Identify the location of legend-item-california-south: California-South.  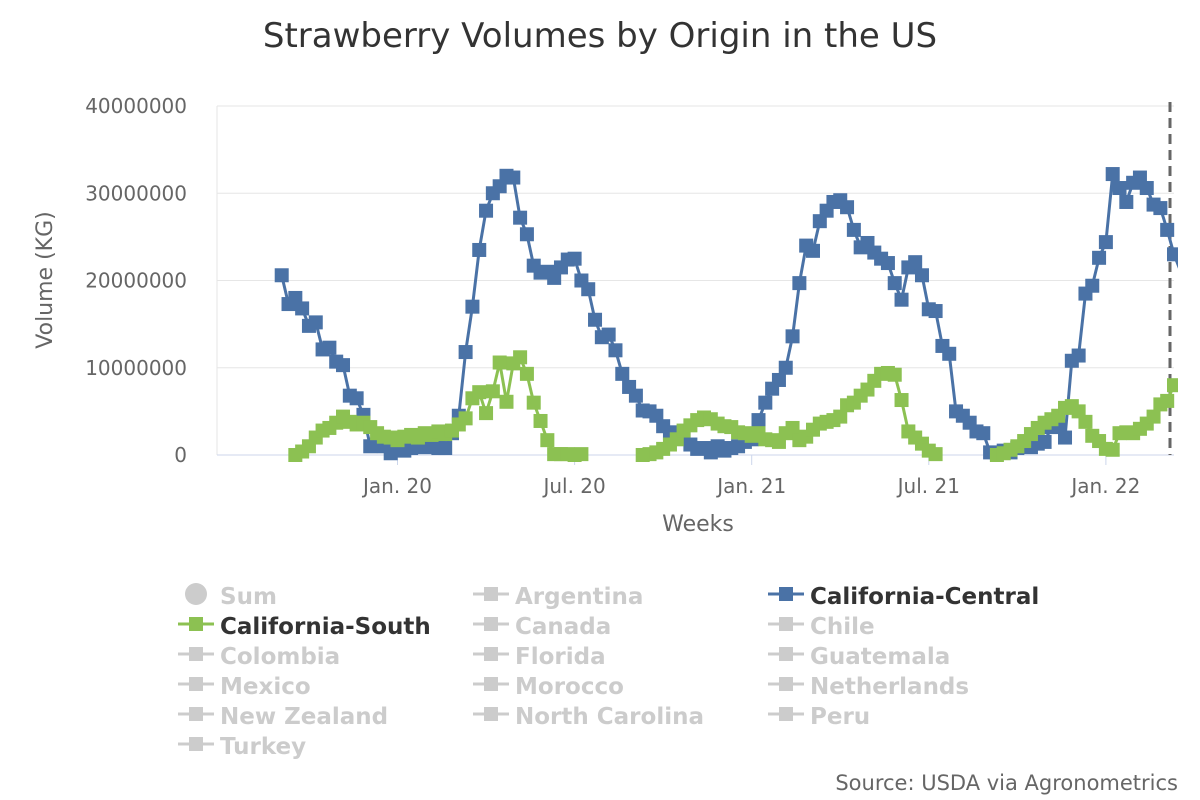
(304, 627).